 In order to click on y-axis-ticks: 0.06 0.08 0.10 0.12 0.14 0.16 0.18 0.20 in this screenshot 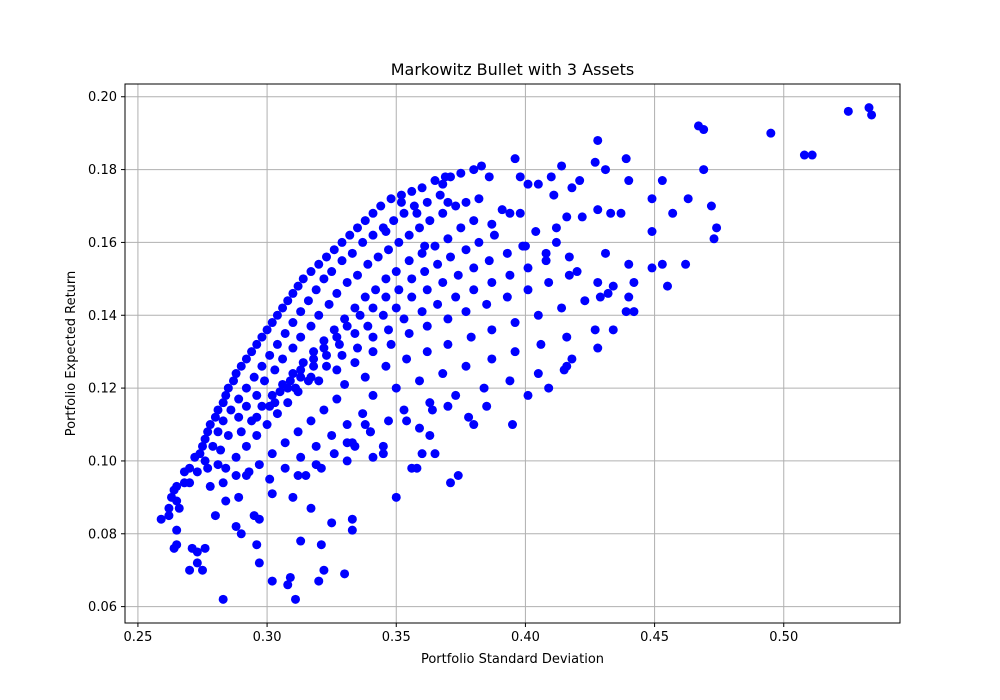, I will do `click(106, 352)`.